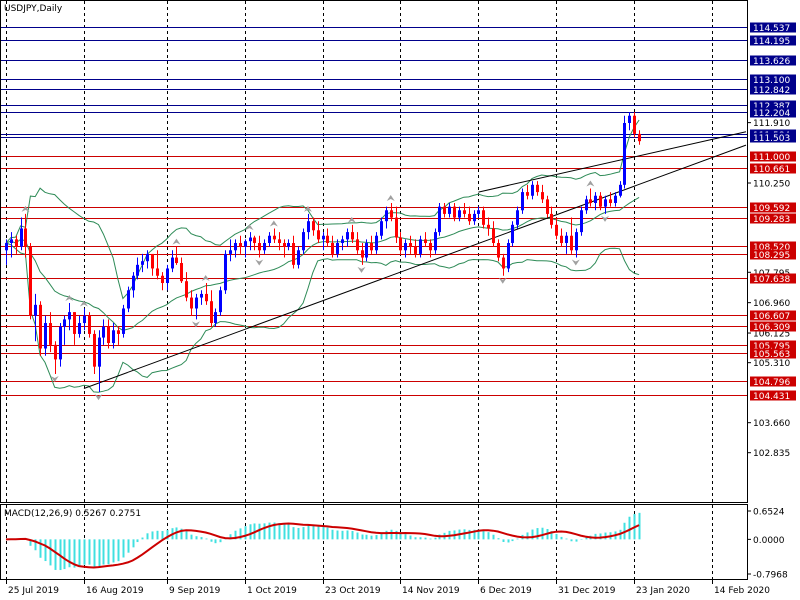  I want to click on date-tick-label: 23 Oct 2019, so click(353, 591).